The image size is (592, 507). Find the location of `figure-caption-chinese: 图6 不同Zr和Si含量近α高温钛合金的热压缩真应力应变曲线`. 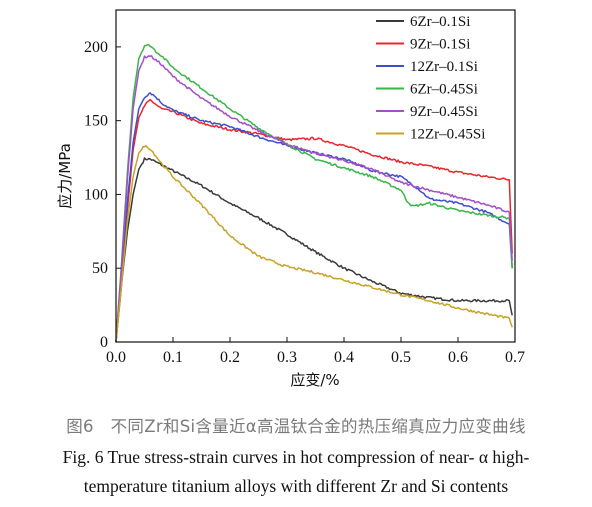

figure-caption-chinese: 图6 不同Zr和Si含量近α高温钛合金的热压缩真应力应变曲线 is located at coordinates (296, 426).